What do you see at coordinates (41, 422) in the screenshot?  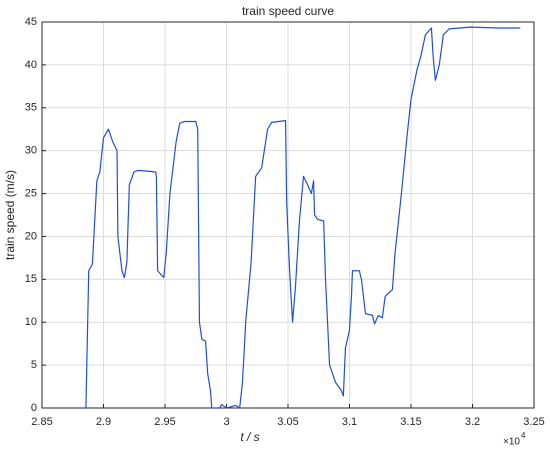 I see `x-tick-label: 2.85` at bounding box center [41, 422].